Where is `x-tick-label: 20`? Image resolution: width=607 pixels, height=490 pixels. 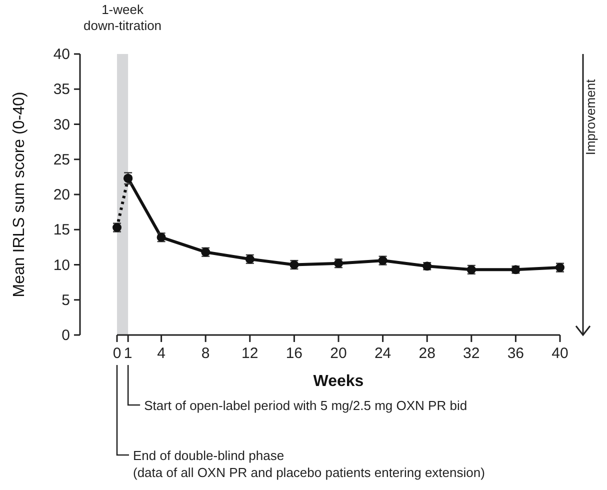 x-tick-label: 20 is located at coordinates (338, 353).